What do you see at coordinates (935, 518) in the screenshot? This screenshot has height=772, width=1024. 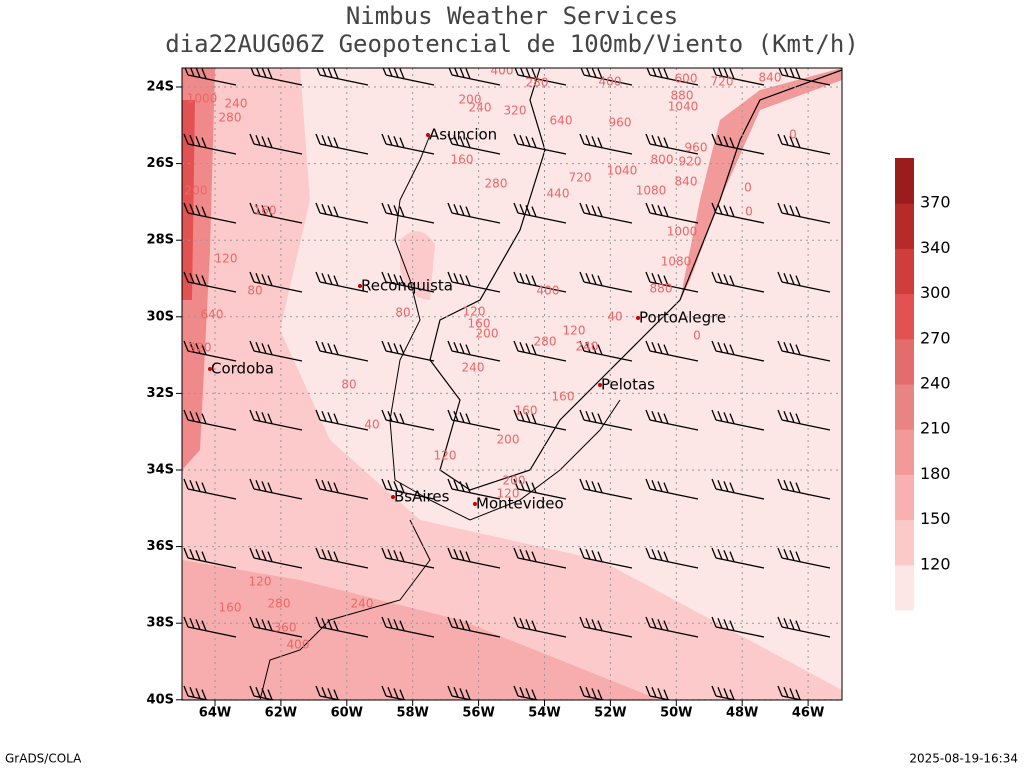 I see `colorbar-label: 150` at bounding box center [935, 518].